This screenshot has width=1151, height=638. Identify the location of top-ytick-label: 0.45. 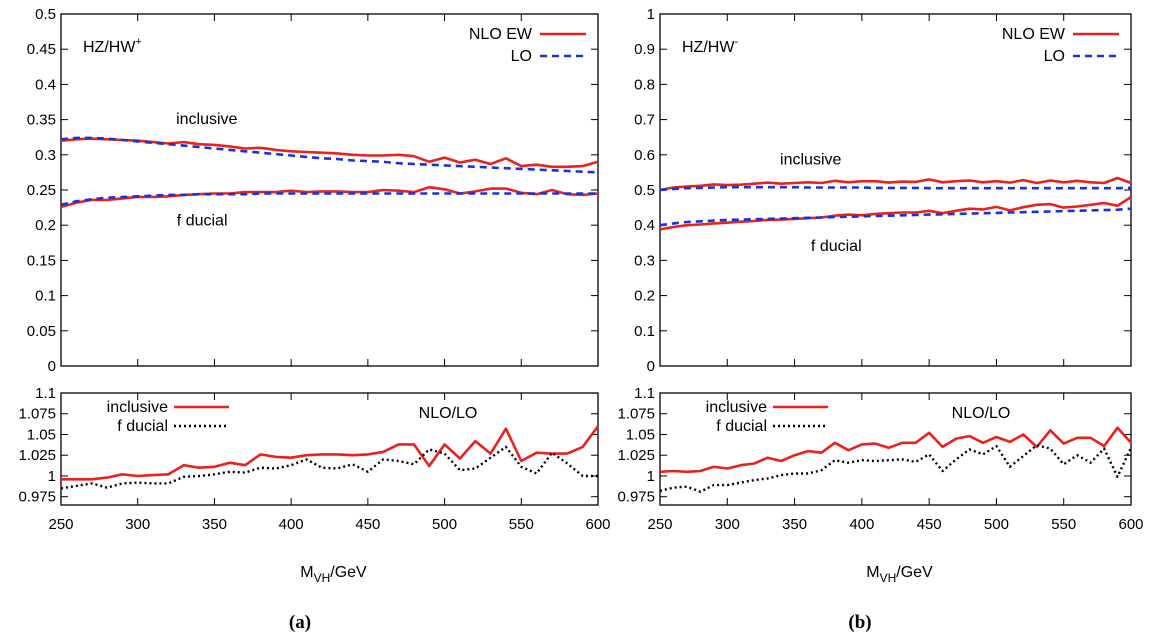
(41, 49).